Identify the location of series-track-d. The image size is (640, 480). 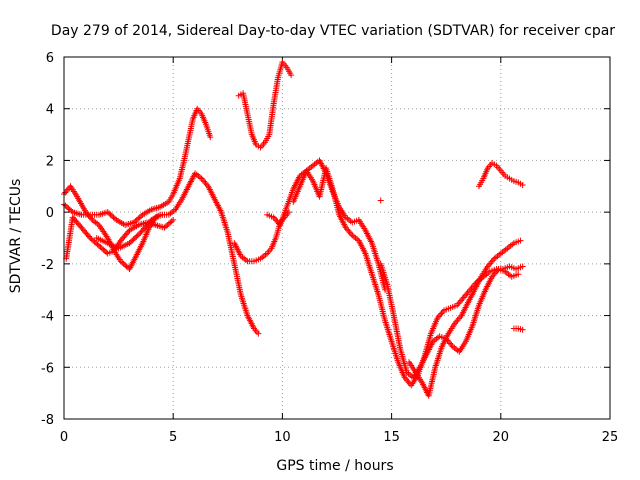
(177, 253).